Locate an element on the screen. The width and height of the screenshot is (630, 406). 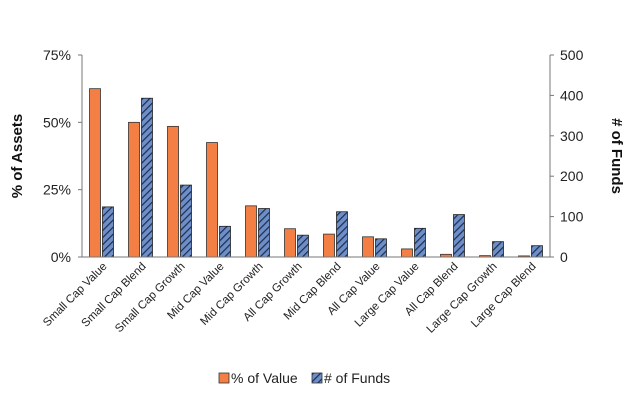
left-tick-label-2: 50% is located at coordinates (57, 122).